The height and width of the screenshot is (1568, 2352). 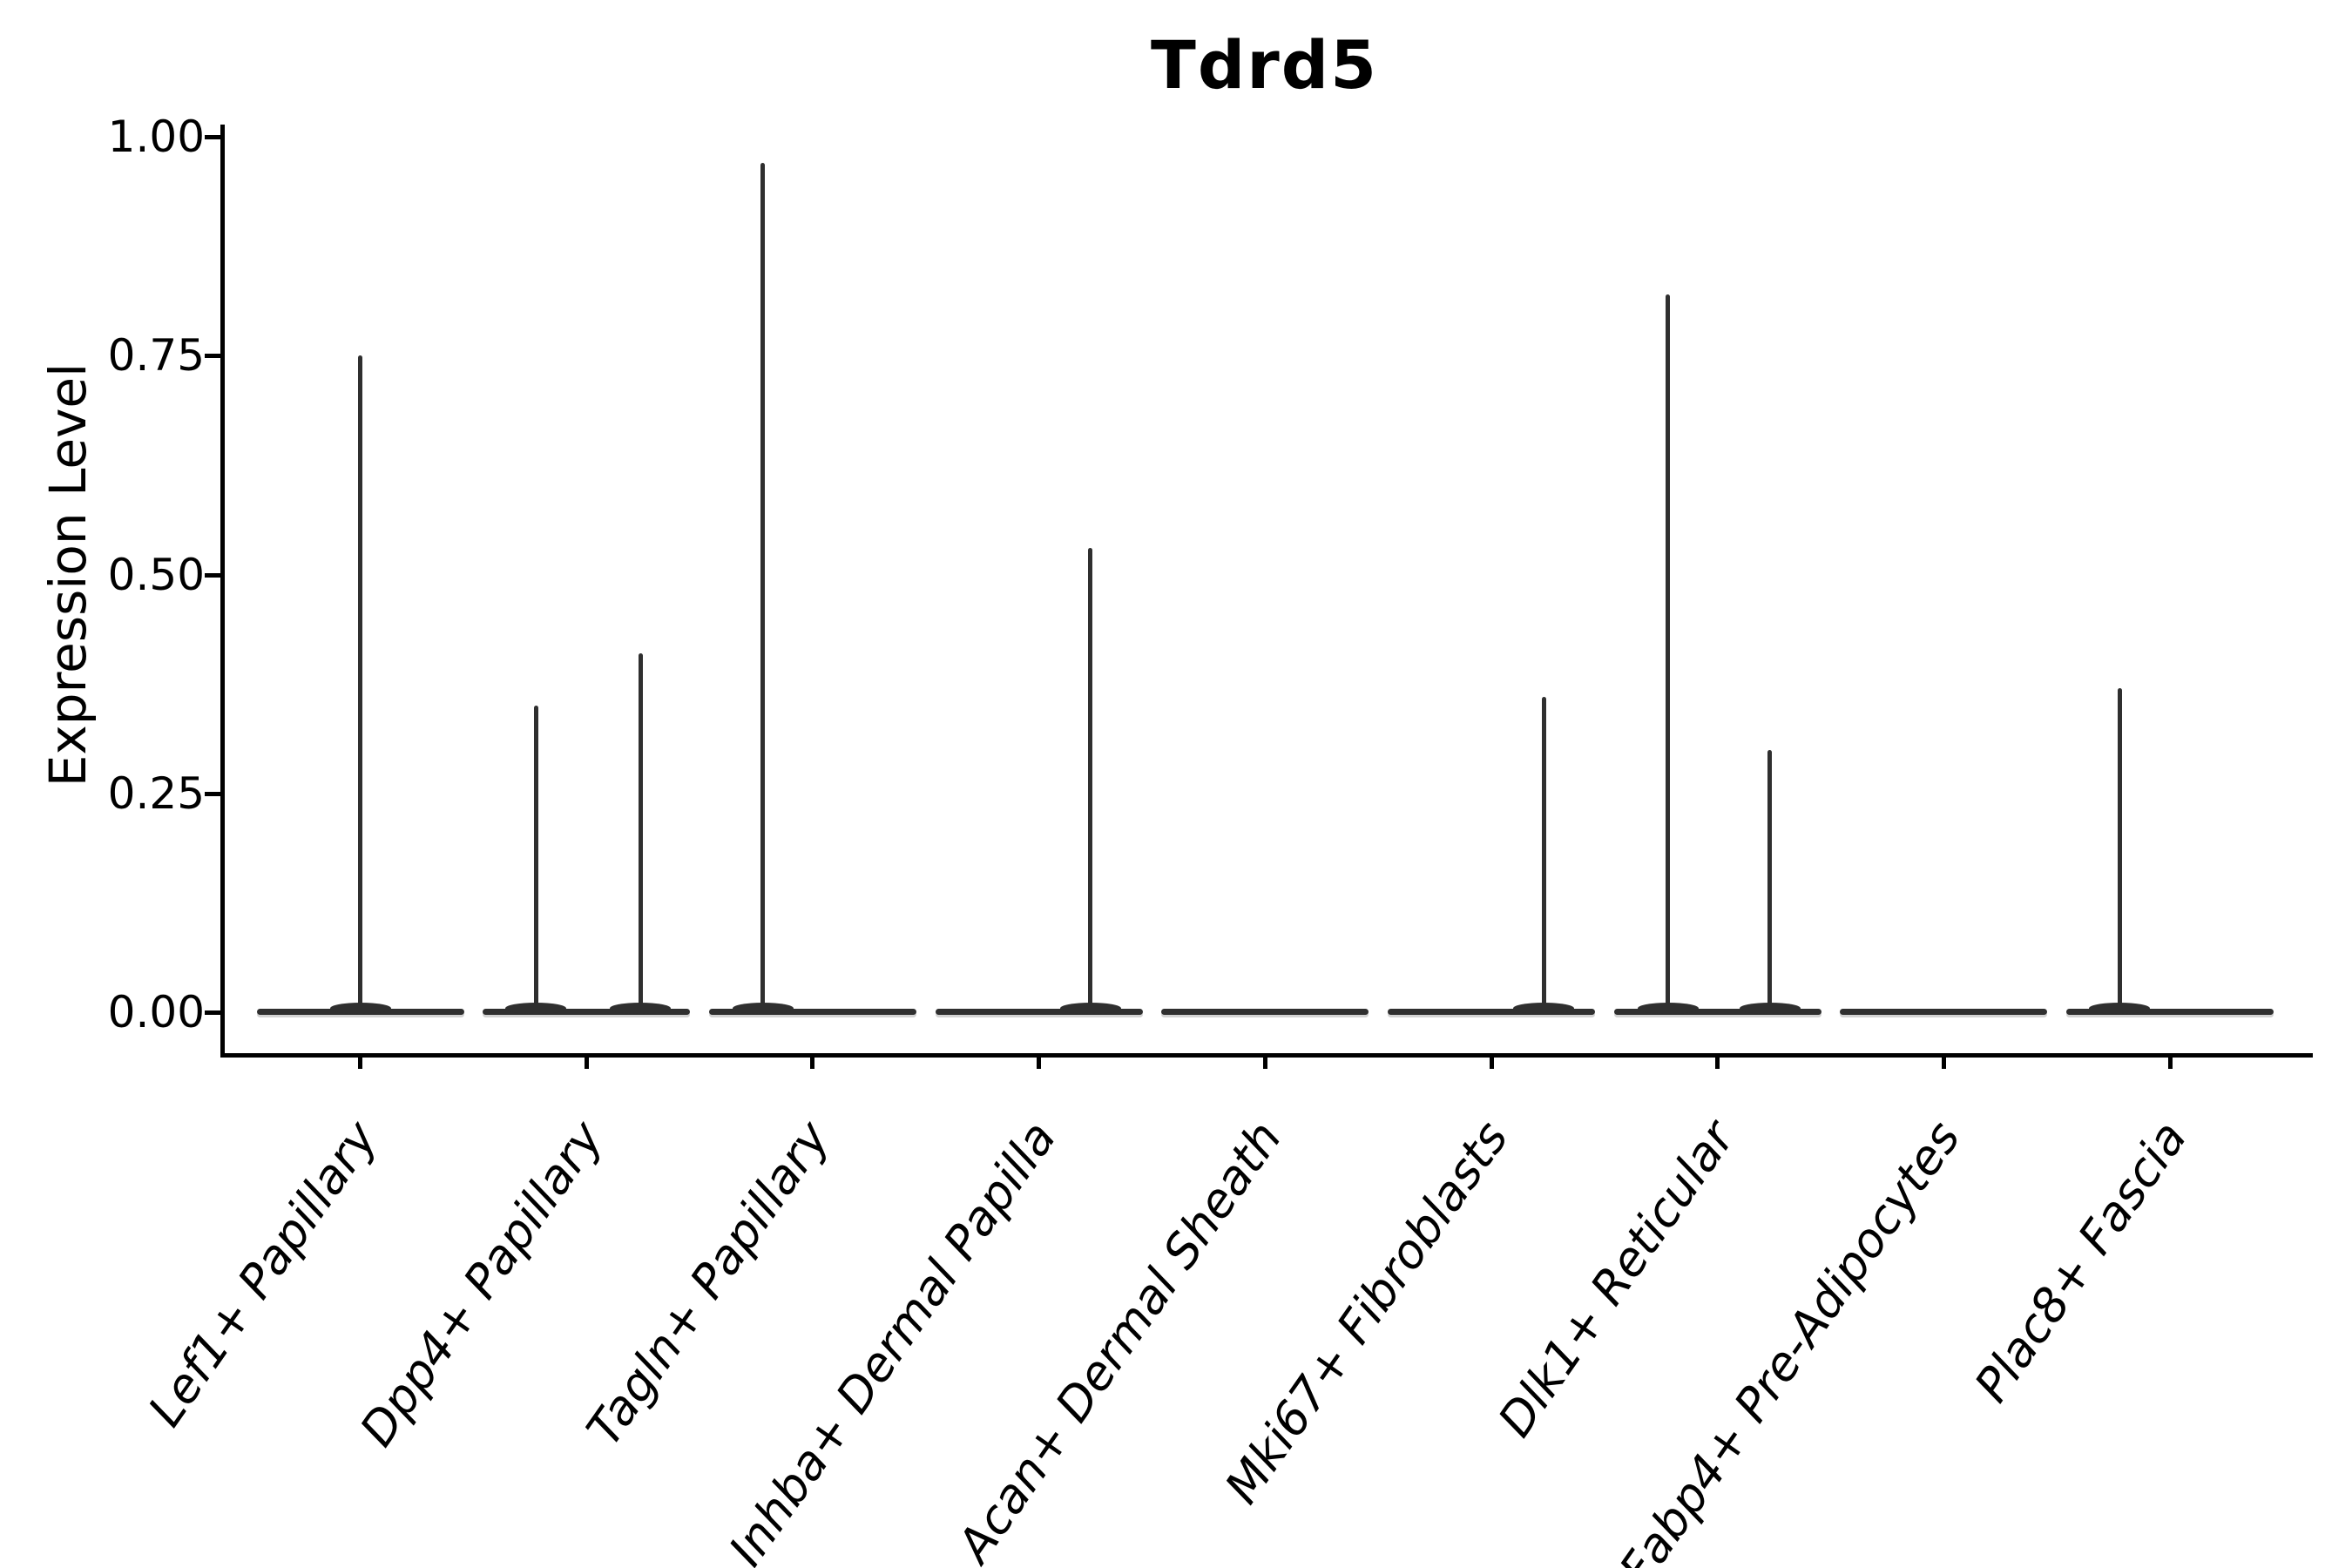 What do you see at coordinates (156, 574) in the screenshot?
I see `y-tick-label: 0.50` at bounding box center [156, 574].